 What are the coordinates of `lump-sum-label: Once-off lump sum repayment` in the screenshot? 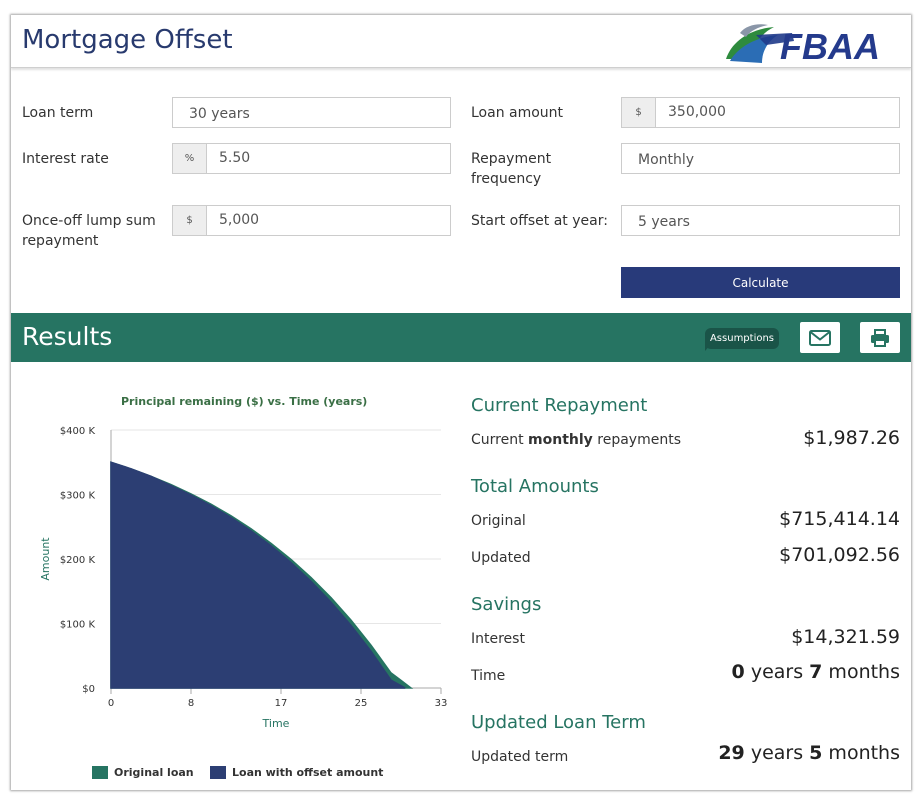 It's located at (89, 231).